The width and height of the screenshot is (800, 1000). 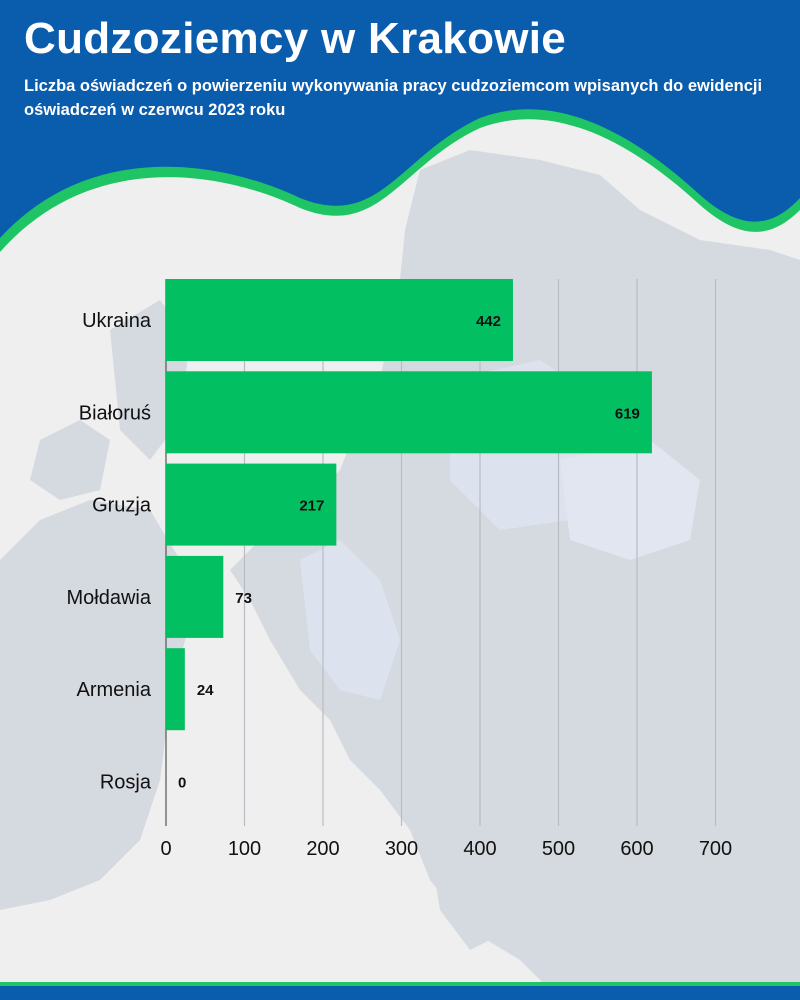 I want to click on footer-band, so click(x=400, y=993).